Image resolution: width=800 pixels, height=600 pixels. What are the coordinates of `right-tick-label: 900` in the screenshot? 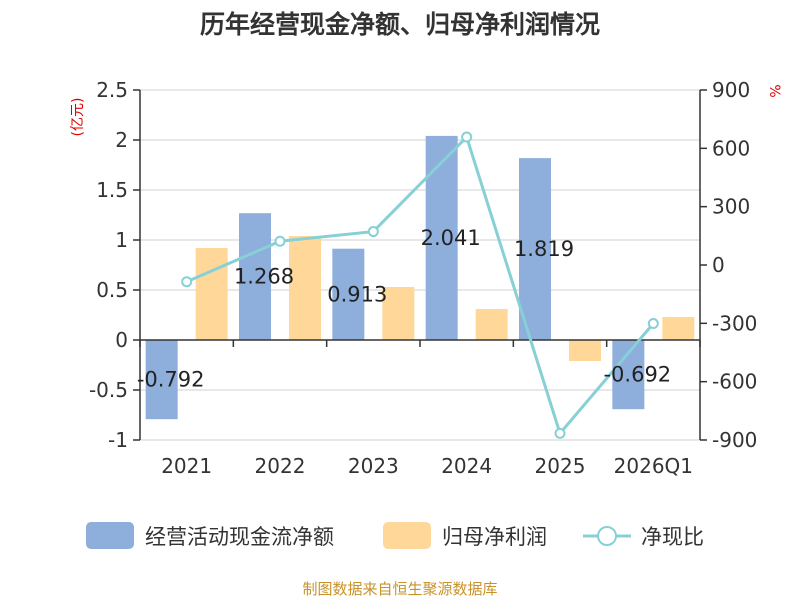 It's located at (731, 90).